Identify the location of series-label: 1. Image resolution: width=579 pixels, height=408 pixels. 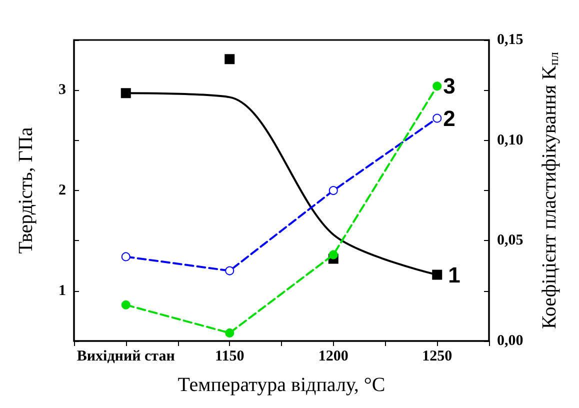
(454, 275).